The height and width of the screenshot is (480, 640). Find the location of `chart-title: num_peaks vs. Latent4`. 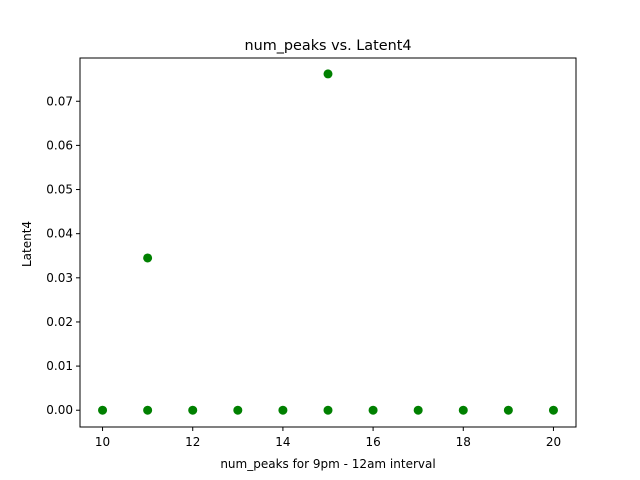

chart-title: num_peaks vs. Latent4 is located at coordinates (327, 46).